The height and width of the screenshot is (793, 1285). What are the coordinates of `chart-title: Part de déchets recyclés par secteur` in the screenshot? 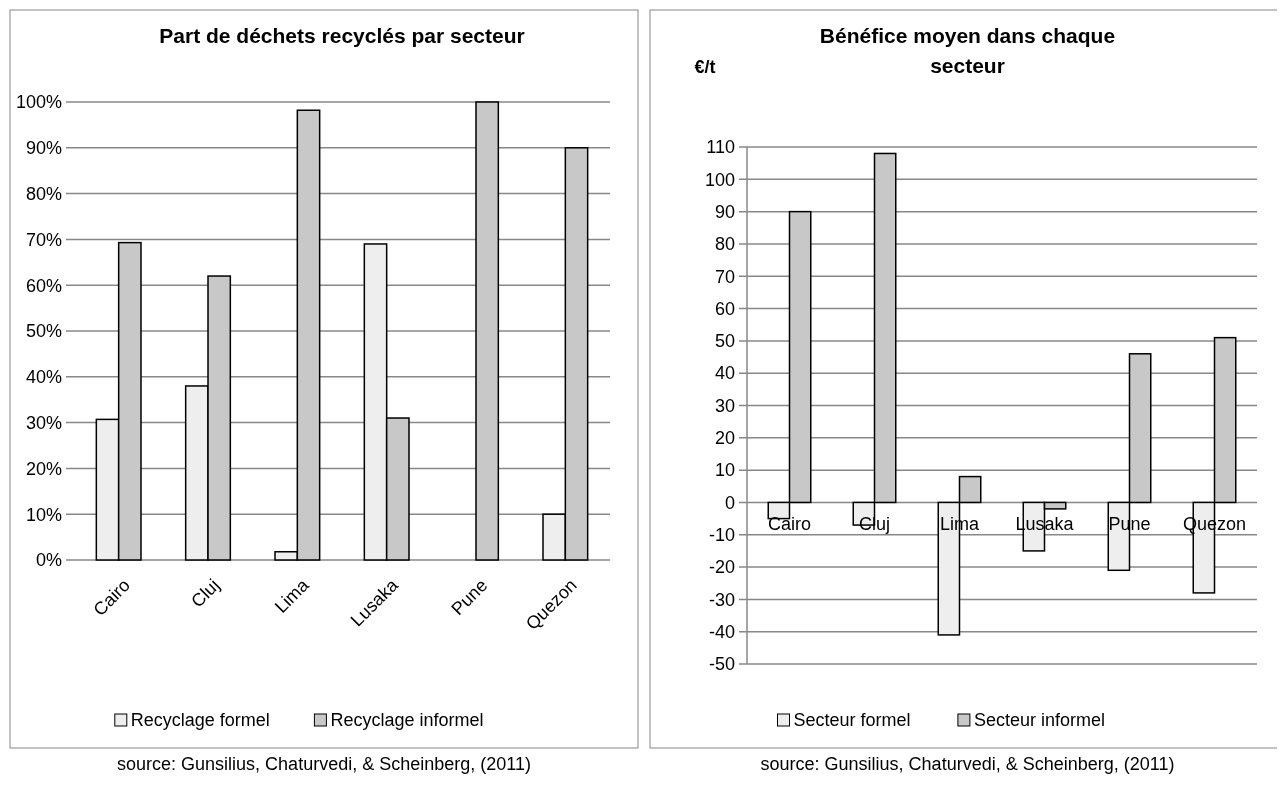 It's located at (342, 35).